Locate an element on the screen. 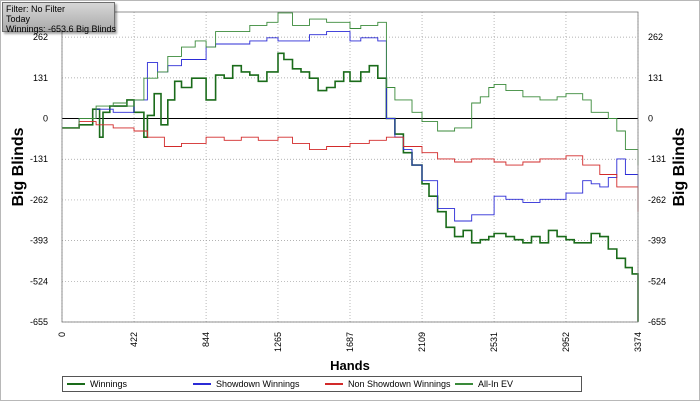 The width and height of the screenshot is (700, 401). legend-label-non-showdown-winnings: Non Showdown Winnings is located at coordinates (399, 384).